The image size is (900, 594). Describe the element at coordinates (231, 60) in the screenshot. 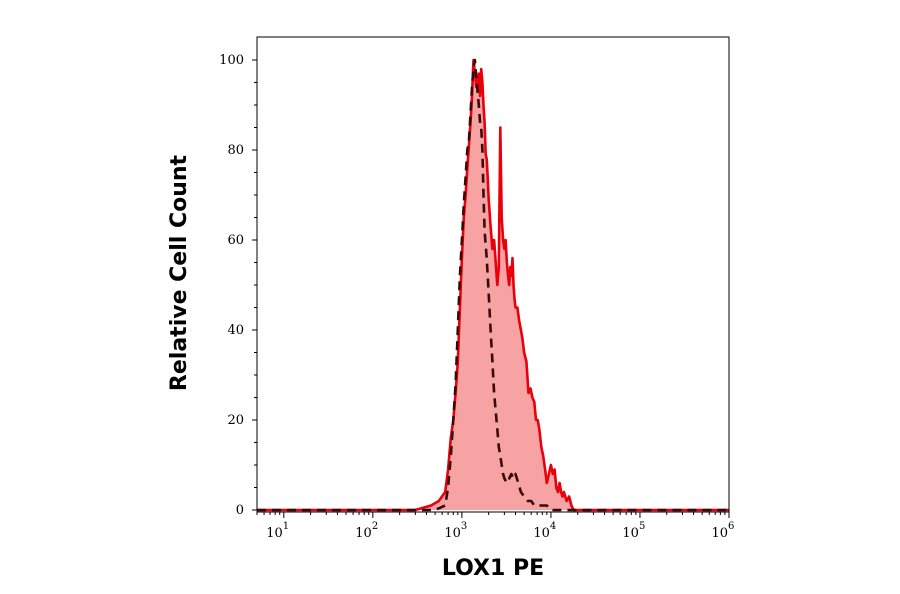

I see `y-tick-label: 100` at that location.